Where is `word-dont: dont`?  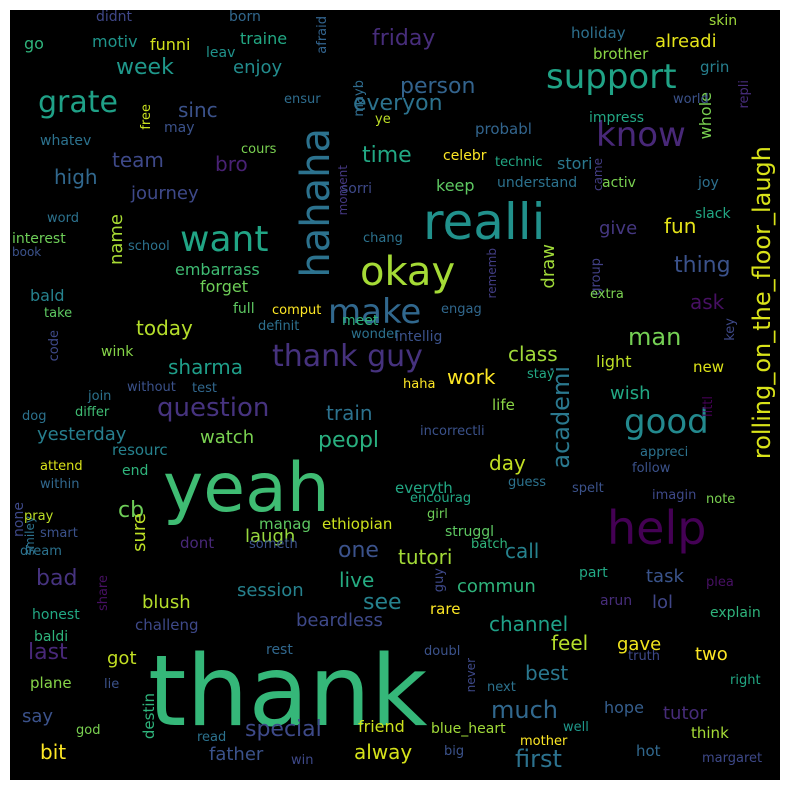
word-dont: dont is located at coordinates (197, 543).